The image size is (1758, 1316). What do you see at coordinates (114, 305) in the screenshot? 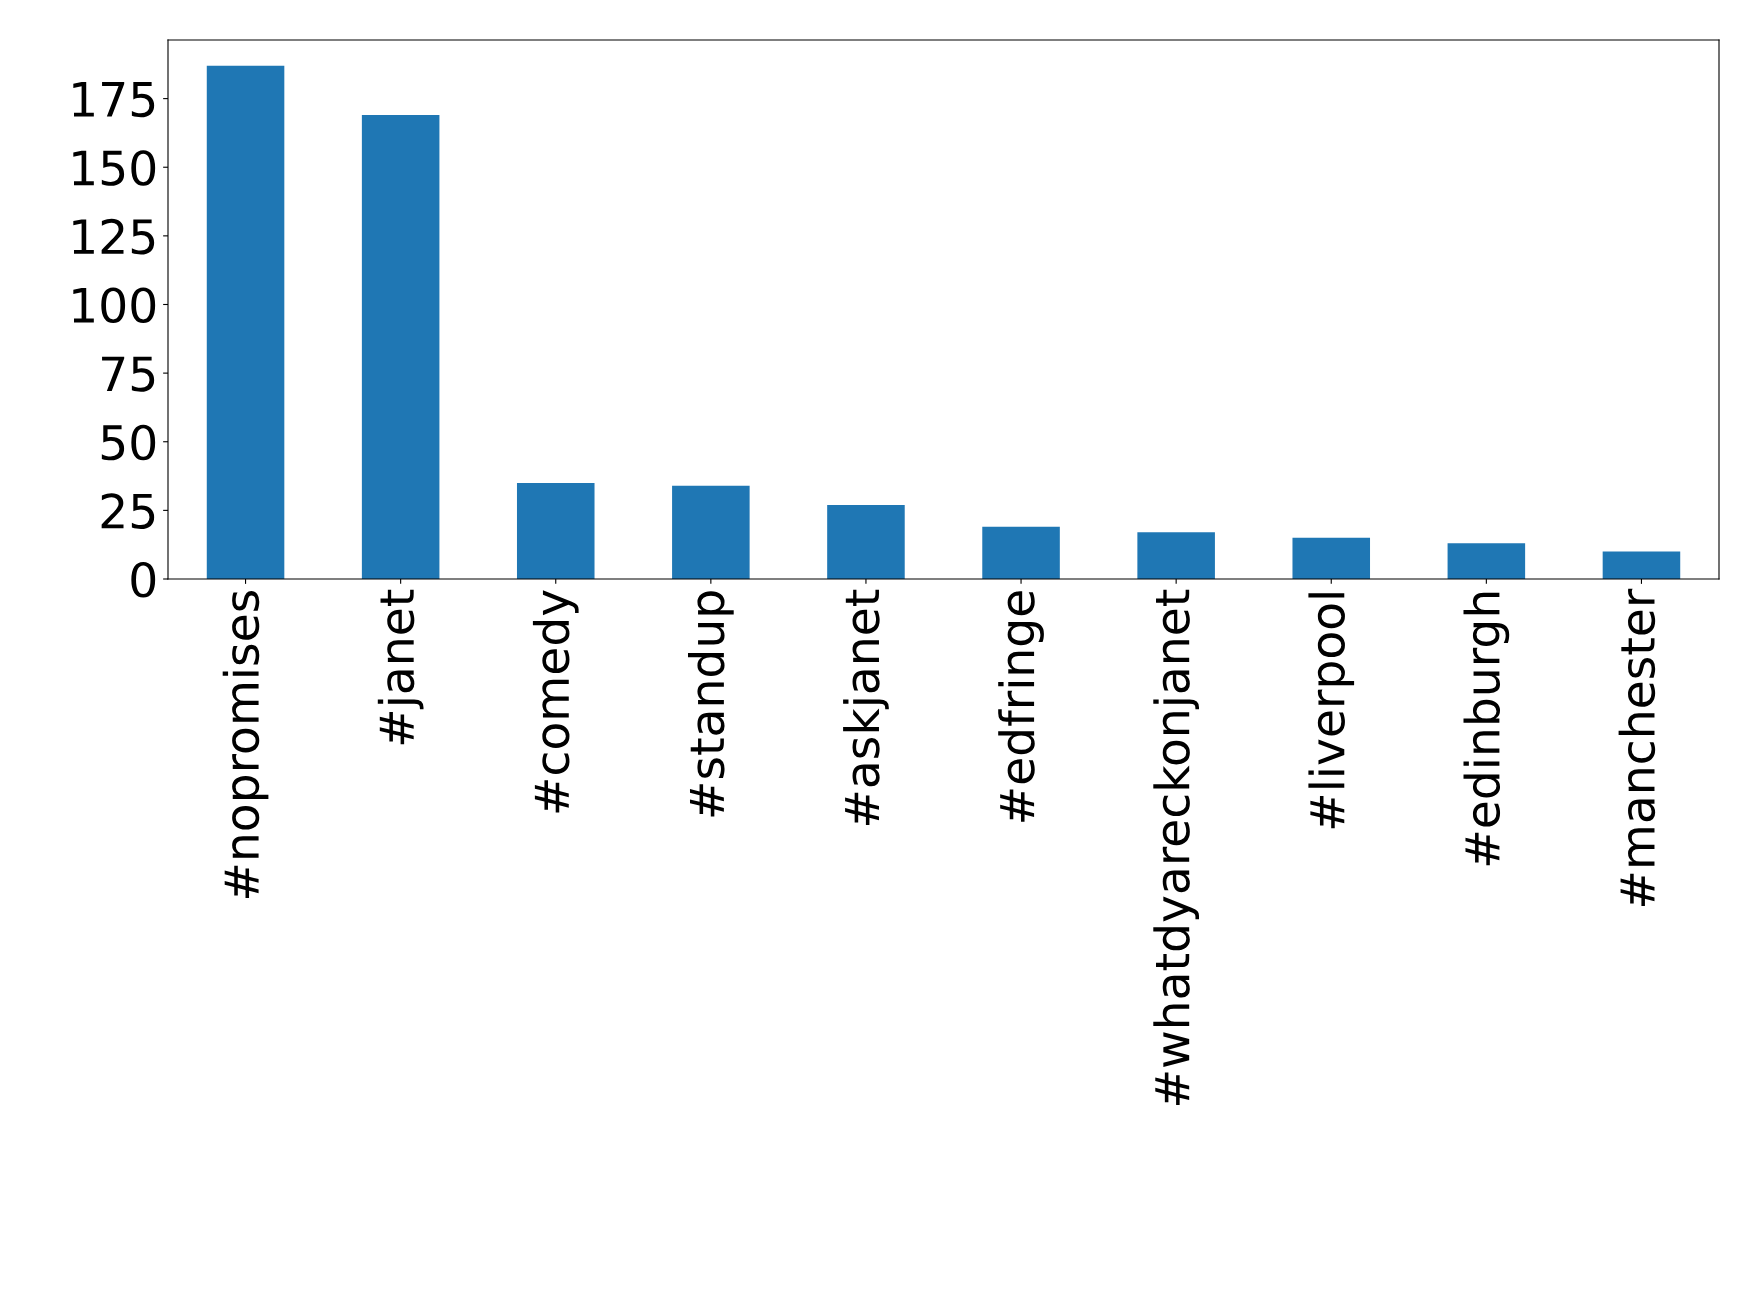
I see `y-tick-label: 100` at bounding box center [114, 305].